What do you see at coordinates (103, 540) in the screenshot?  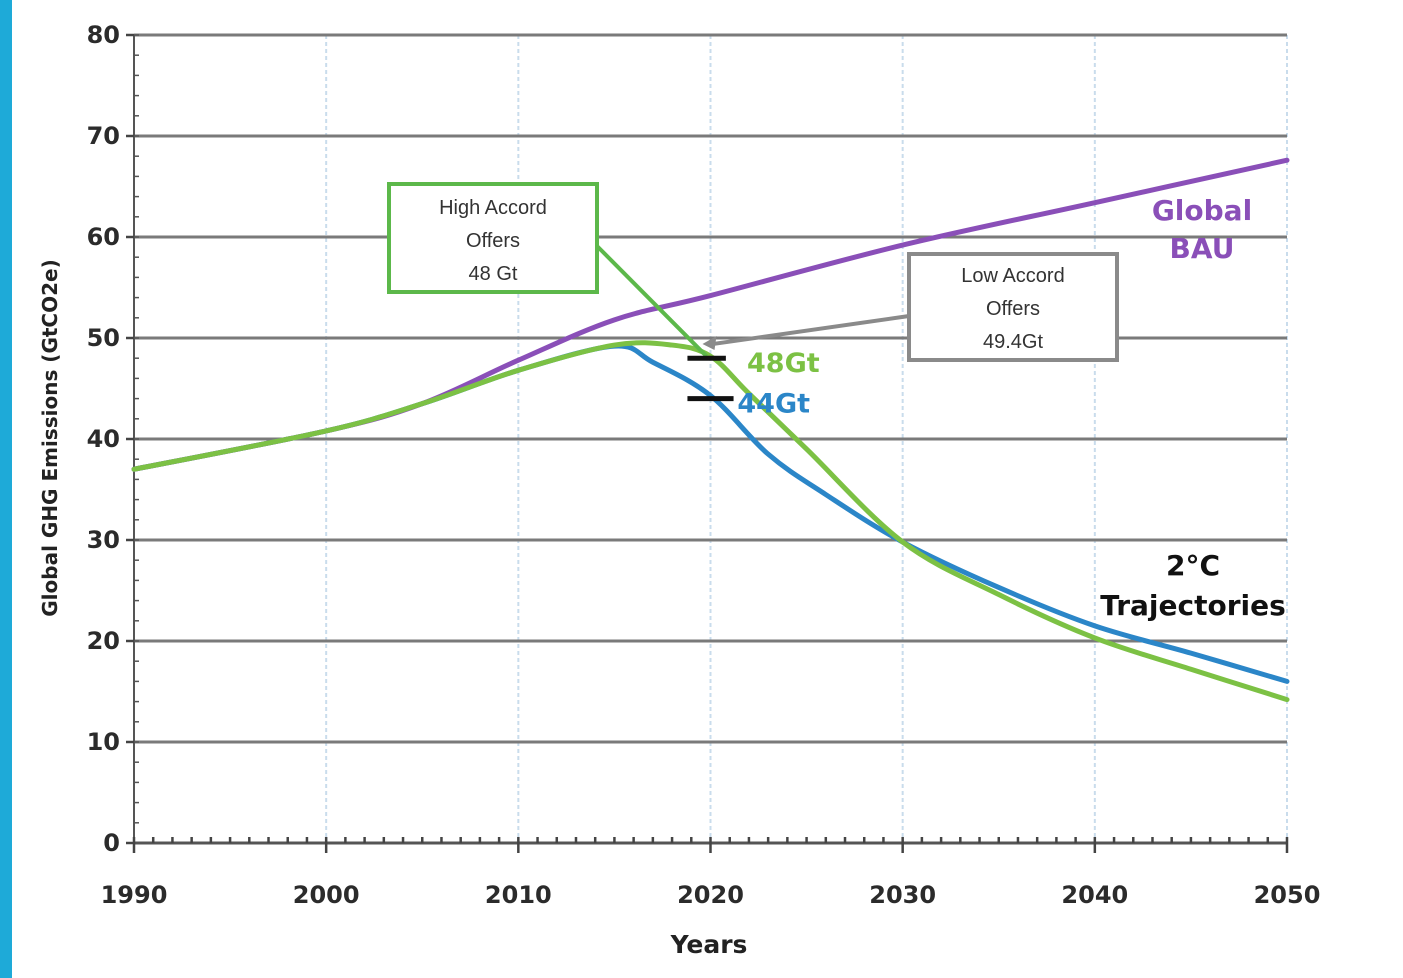 I see `y-tick-label: 30` at bounding box center [103, 540].